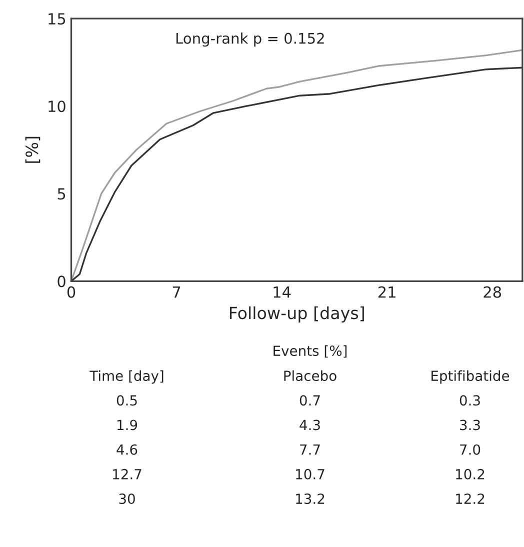 The height and width of the screenshot is (547, 524). What do you see at coordinates (310, 474) in the screenshot?
I see `text: 10.7` at bounding box center [310, 474].